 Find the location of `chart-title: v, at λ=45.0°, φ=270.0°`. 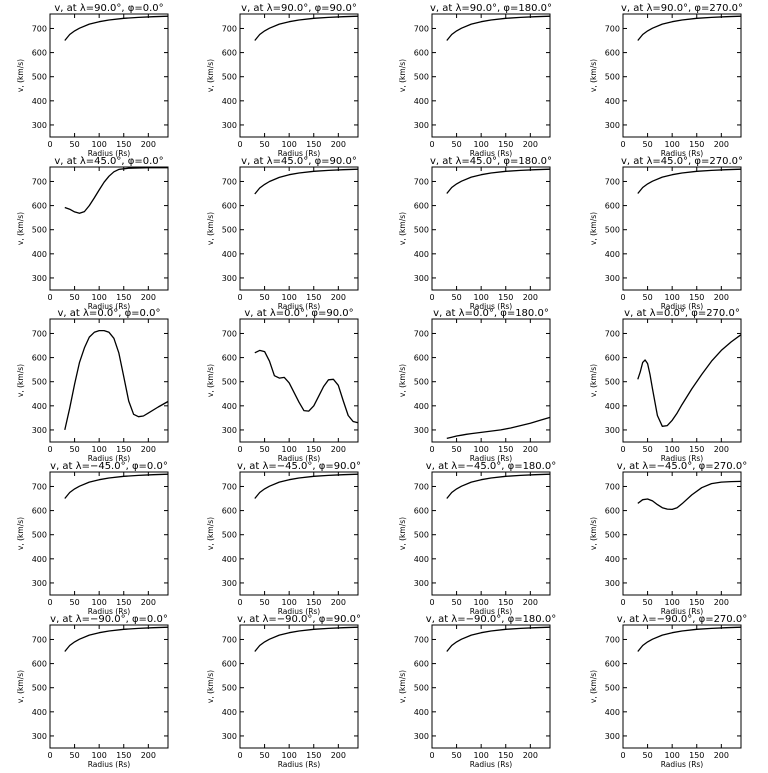

chart-title: v, at λ=45.0°, φ=270.0° is located at coordinates (682, 161).